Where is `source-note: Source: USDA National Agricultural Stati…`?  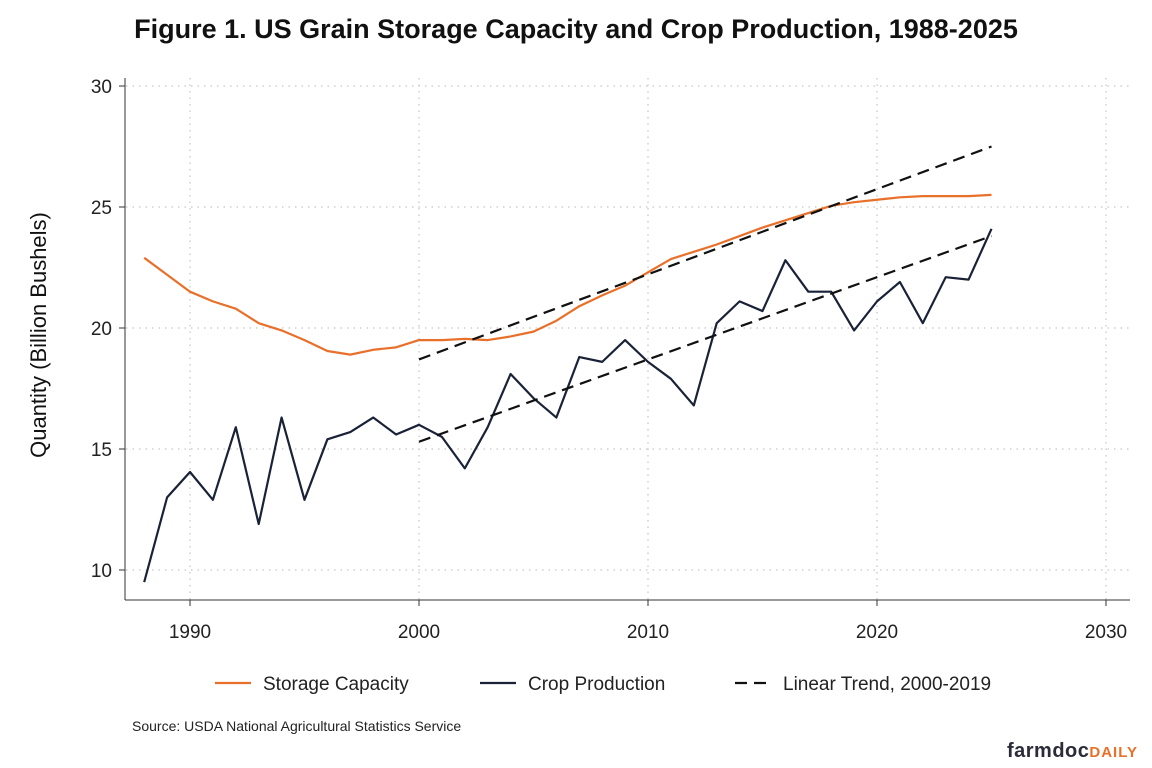 source-note: Source: USDA National Agricultural Stati… is located at coordinates (297, 726).